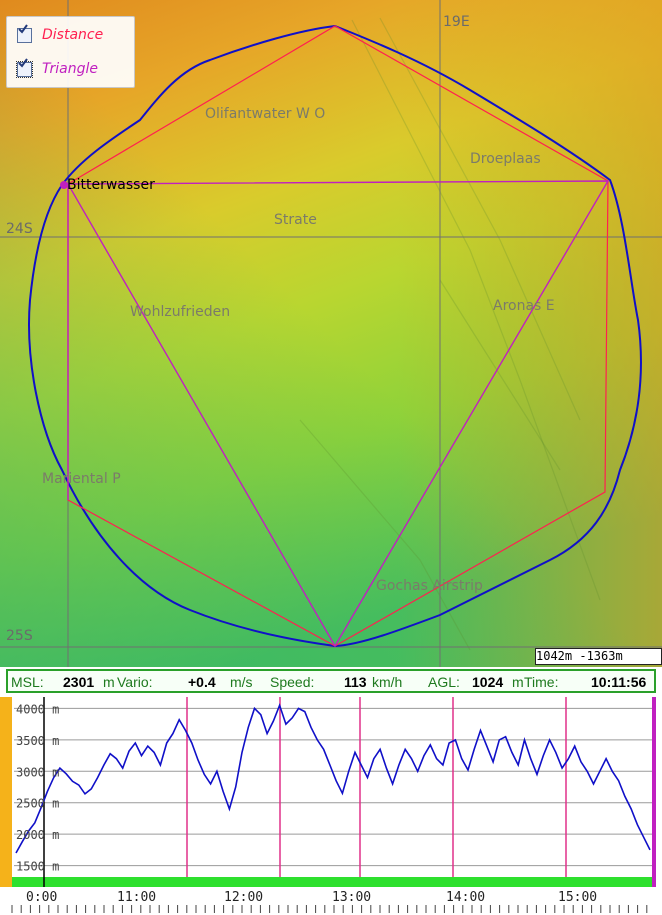 The width and height of the screenshot is (662, 915). Describe the element at coordinates (265, 114) in the screenshot. I see `place-olifantwater: Olifantwater W O` at that location.